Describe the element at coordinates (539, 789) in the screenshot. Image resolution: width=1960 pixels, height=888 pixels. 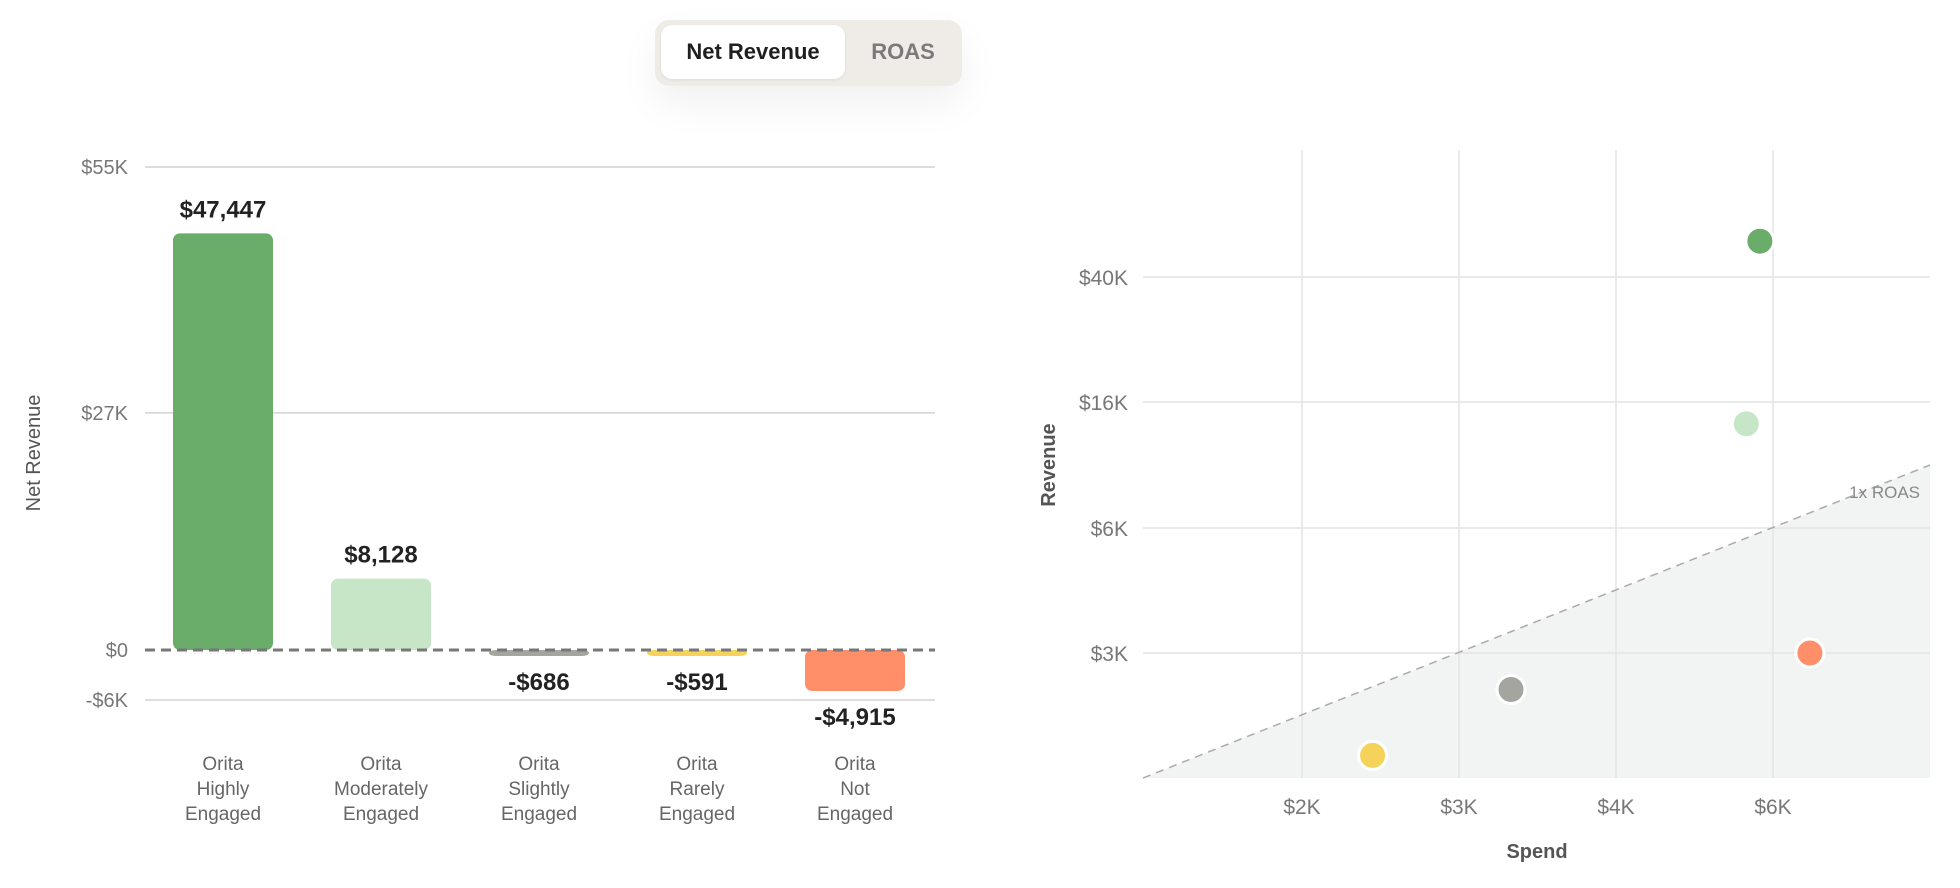
I see `x-tick-label: Slightly` at that location.